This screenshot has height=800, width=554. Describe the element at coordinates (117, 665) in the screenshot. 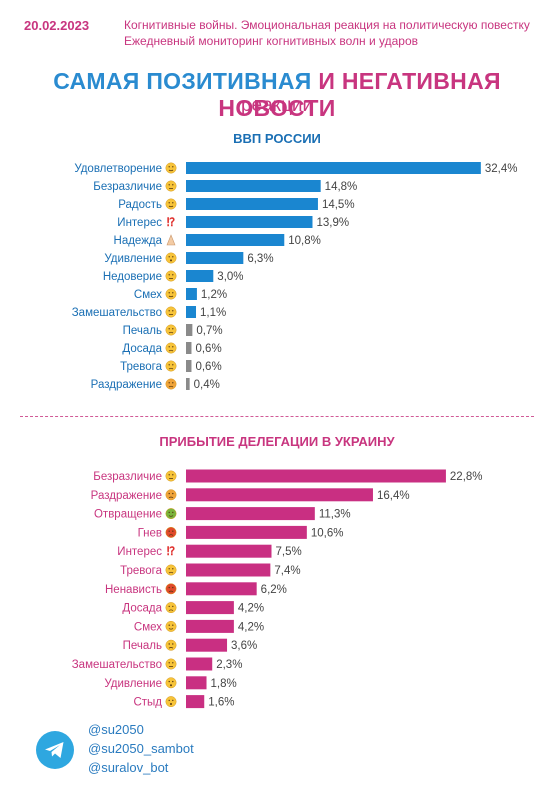

I see `chart2-category-label: Замешательство` at that location.